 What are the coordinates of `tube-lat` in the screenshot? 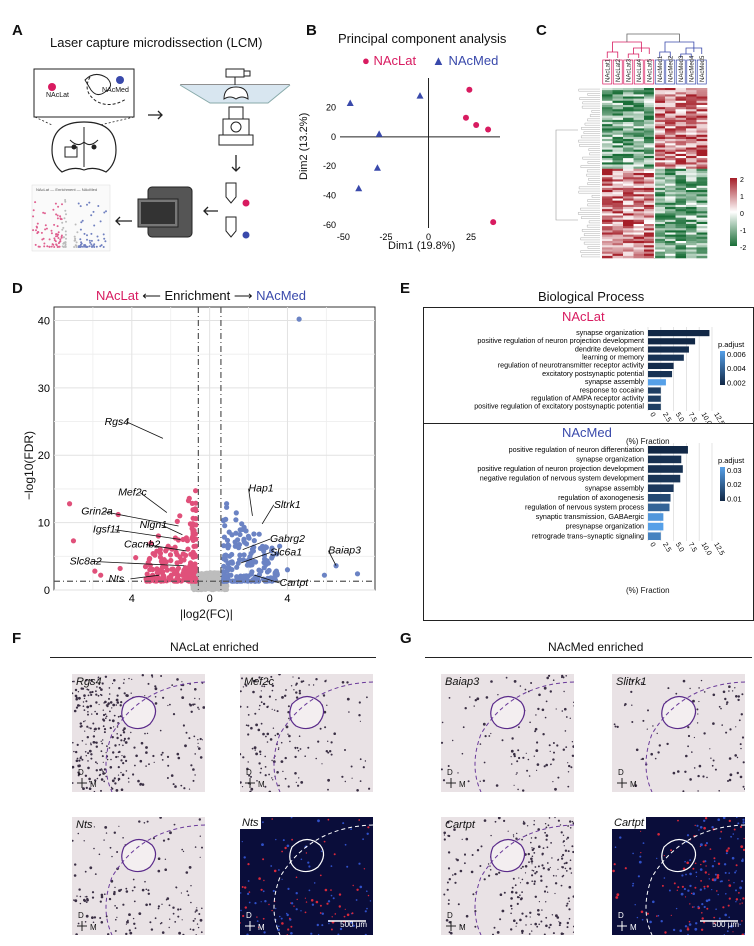 It's located at (231, 193).